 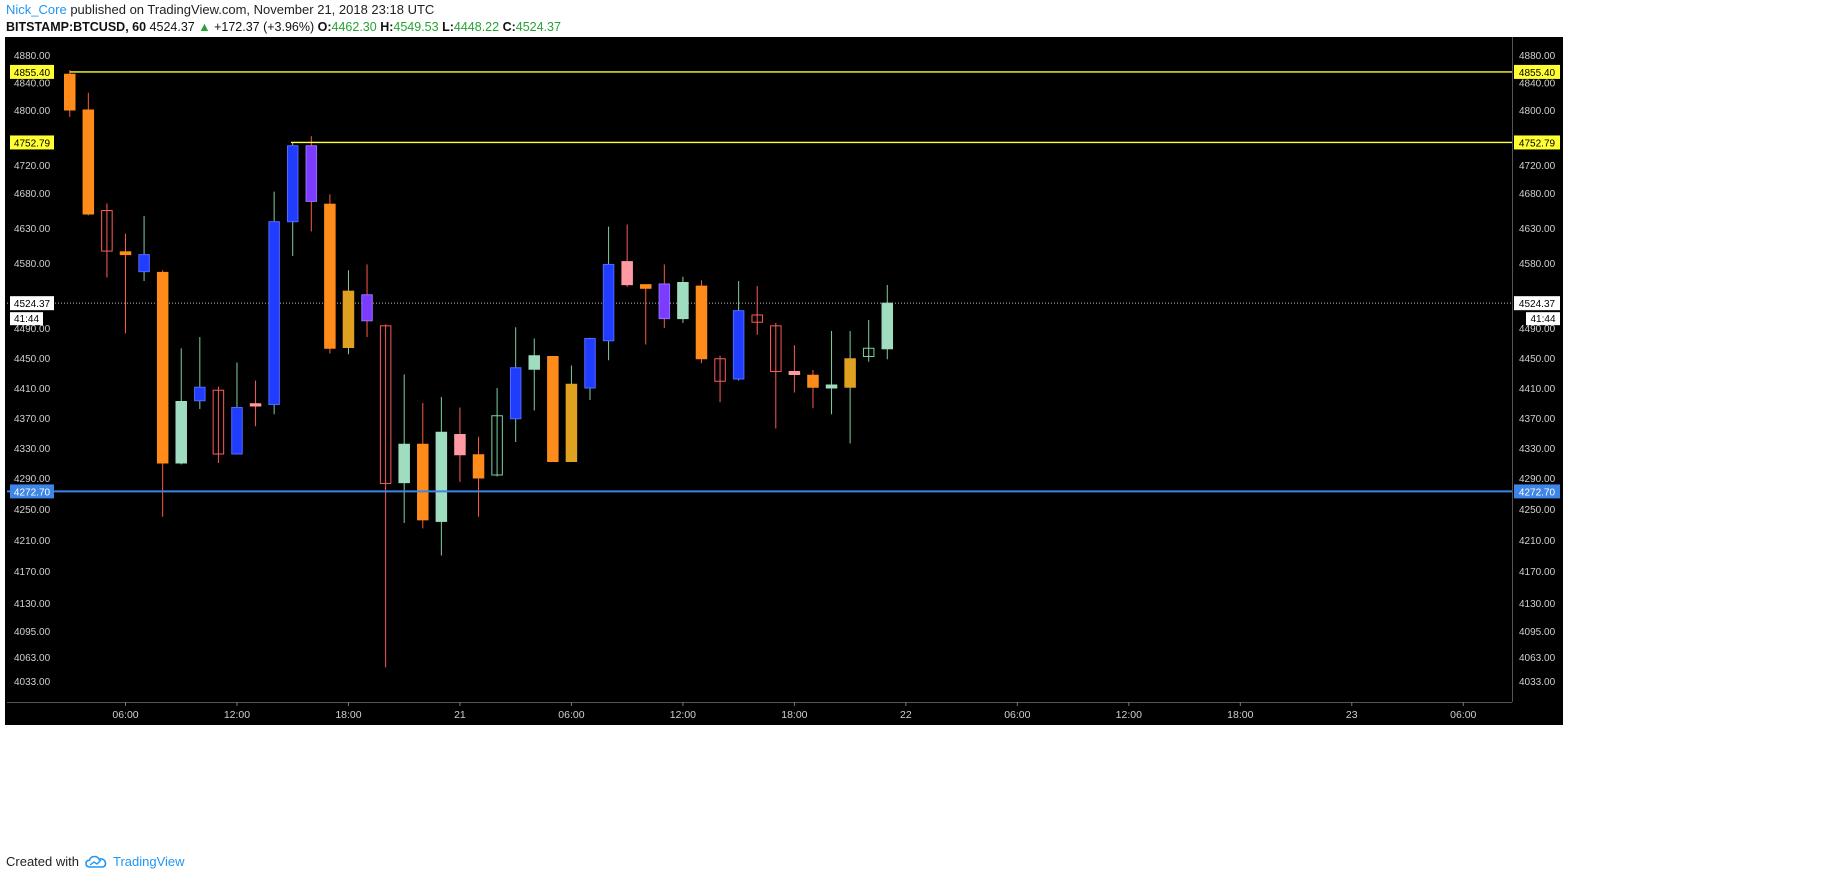 What do you see at coordinates (32, 449) in the screenshot?
I see `y-tick-label-left: 4330.00` at bounding box center [32, 449].